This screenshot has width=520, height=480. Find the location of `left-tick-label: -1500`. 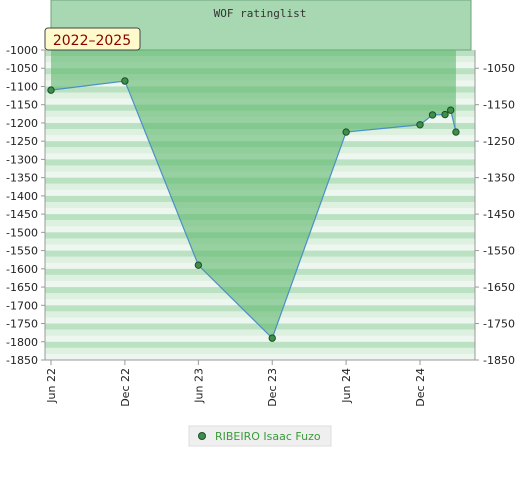

left-tick-label: -1500 is located at coordinates (22, 232).